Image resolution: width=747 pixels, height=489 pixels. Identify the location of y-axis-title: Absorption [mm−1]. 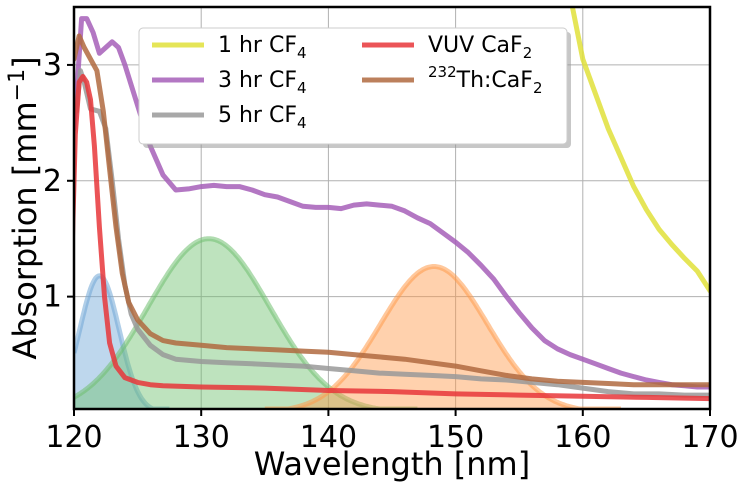
(24, 207).